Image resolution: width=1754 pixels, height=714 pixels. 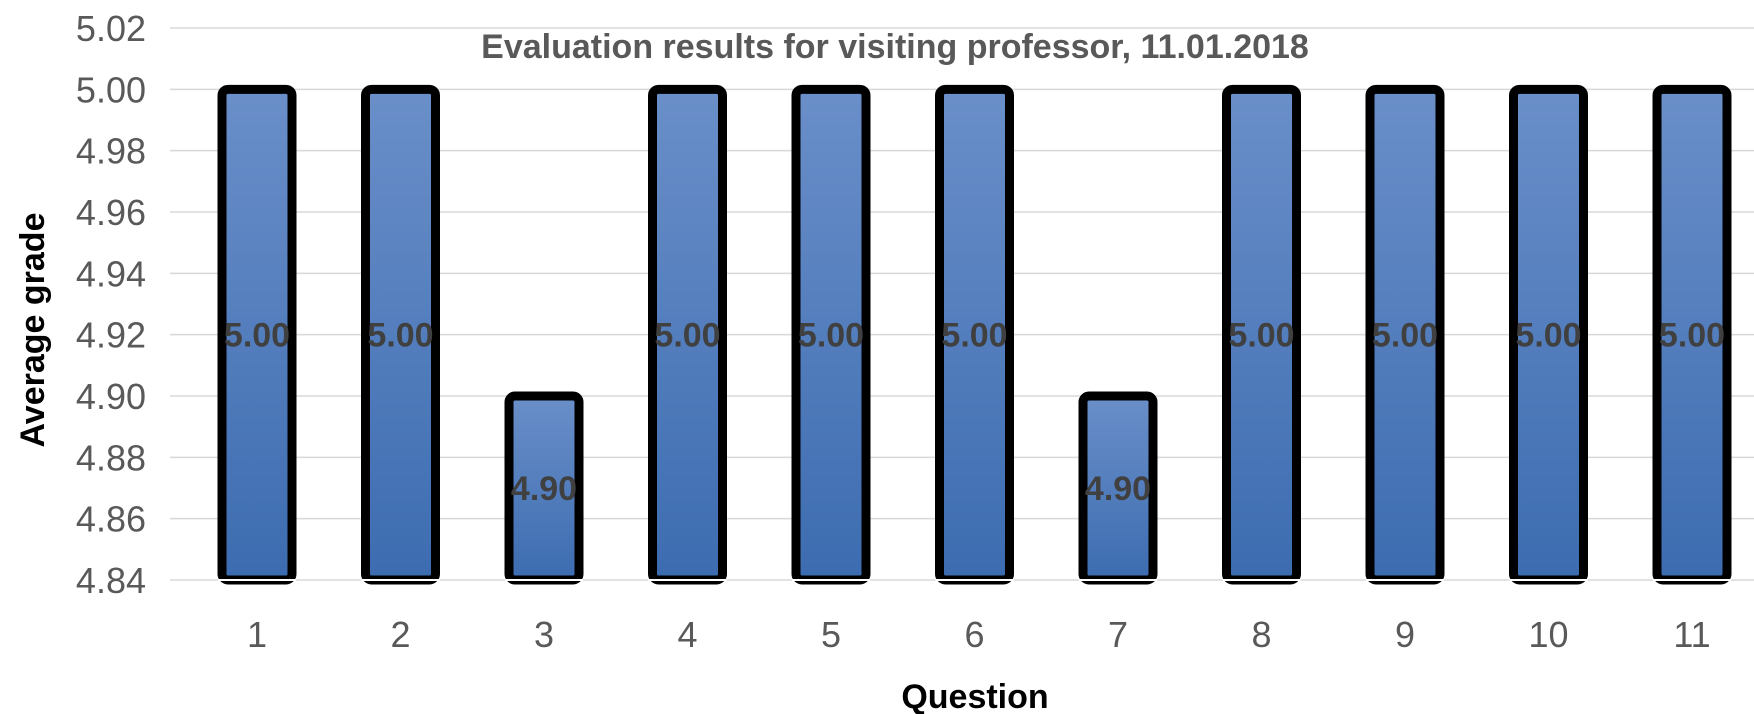 I want to click on y-tick-label: 4.94, so click(x=111, y=273).